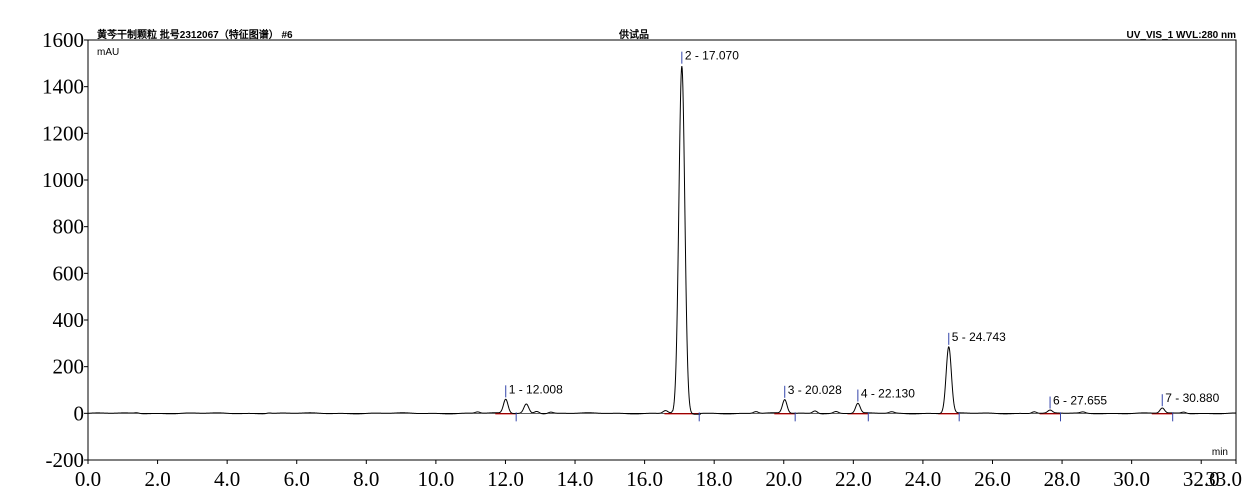 The height and width of the screenshot is (501, 1257). What do you see at coordinates (536, 389) in the screenshot?
I see `peak-label: 1 - 12.008` at bounding box center [536, 389].